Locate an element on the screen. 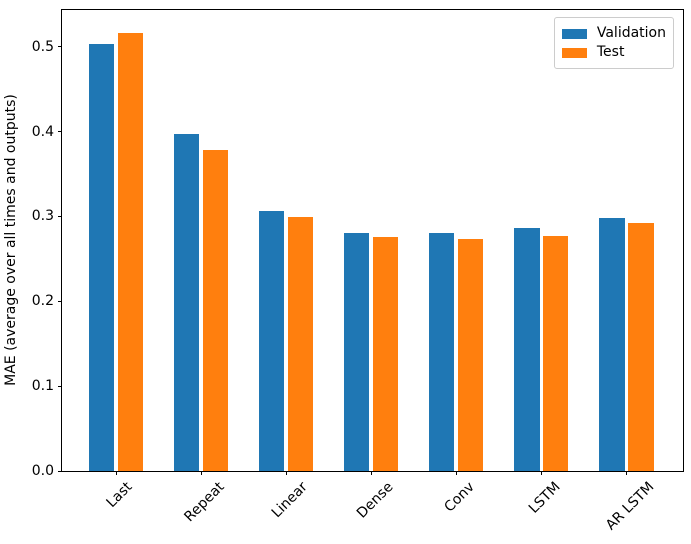  bar-test-last is located at coordinates (130, 252).